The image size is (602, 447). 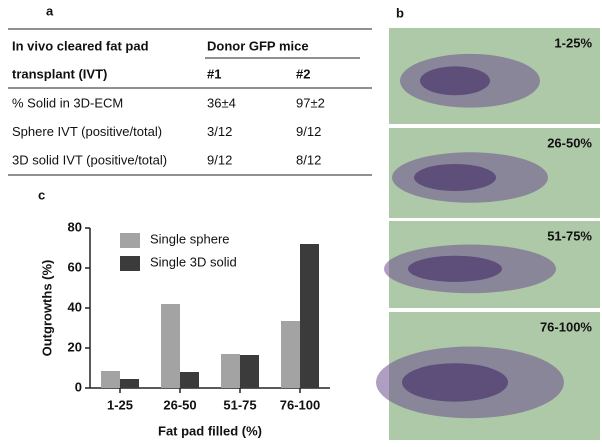 I want to click on x-tick-label: 76-100, so click(x=300, y=404).